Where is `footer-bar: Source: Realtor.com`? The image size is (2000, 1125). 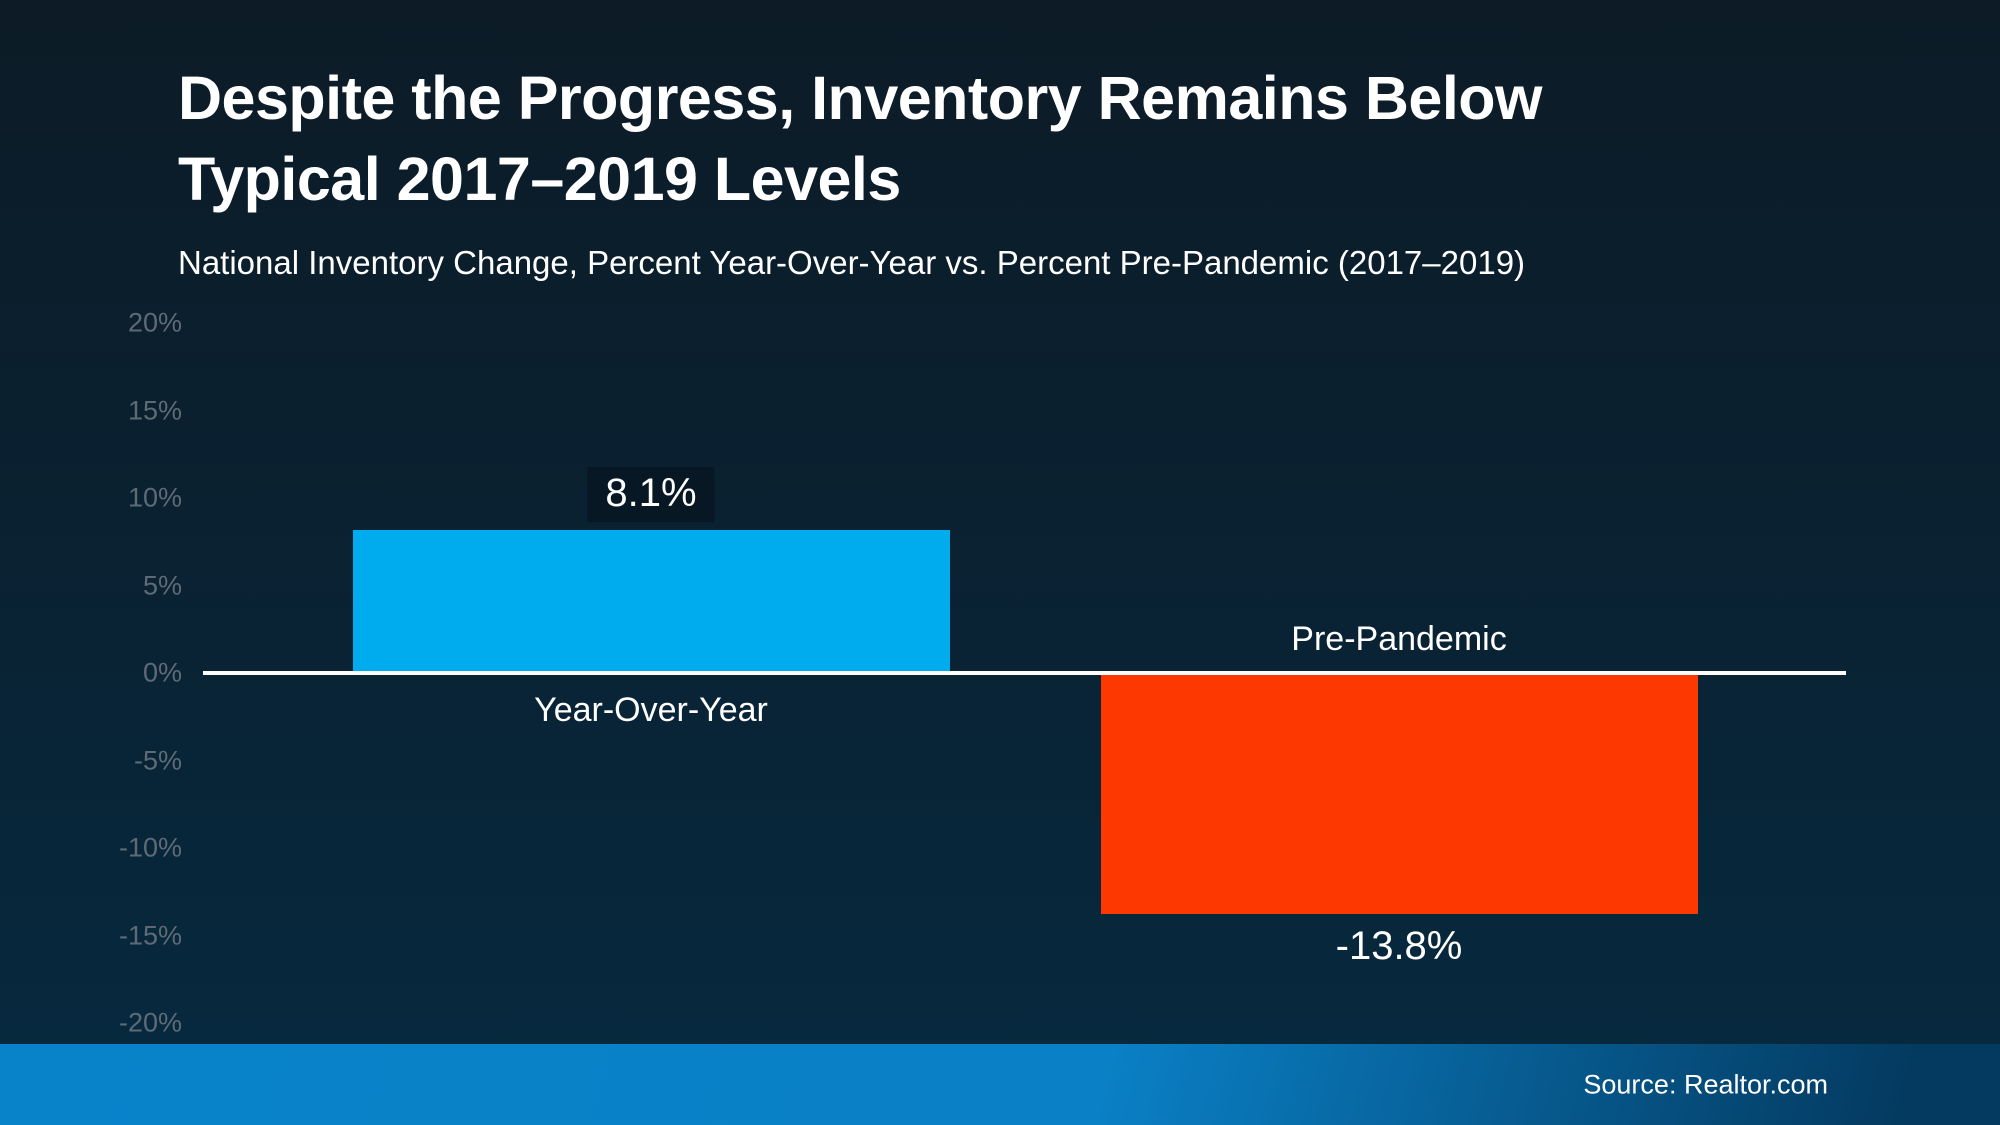 footer-bar: Source: Realtor.com is located at coordinates (1000, 1084).